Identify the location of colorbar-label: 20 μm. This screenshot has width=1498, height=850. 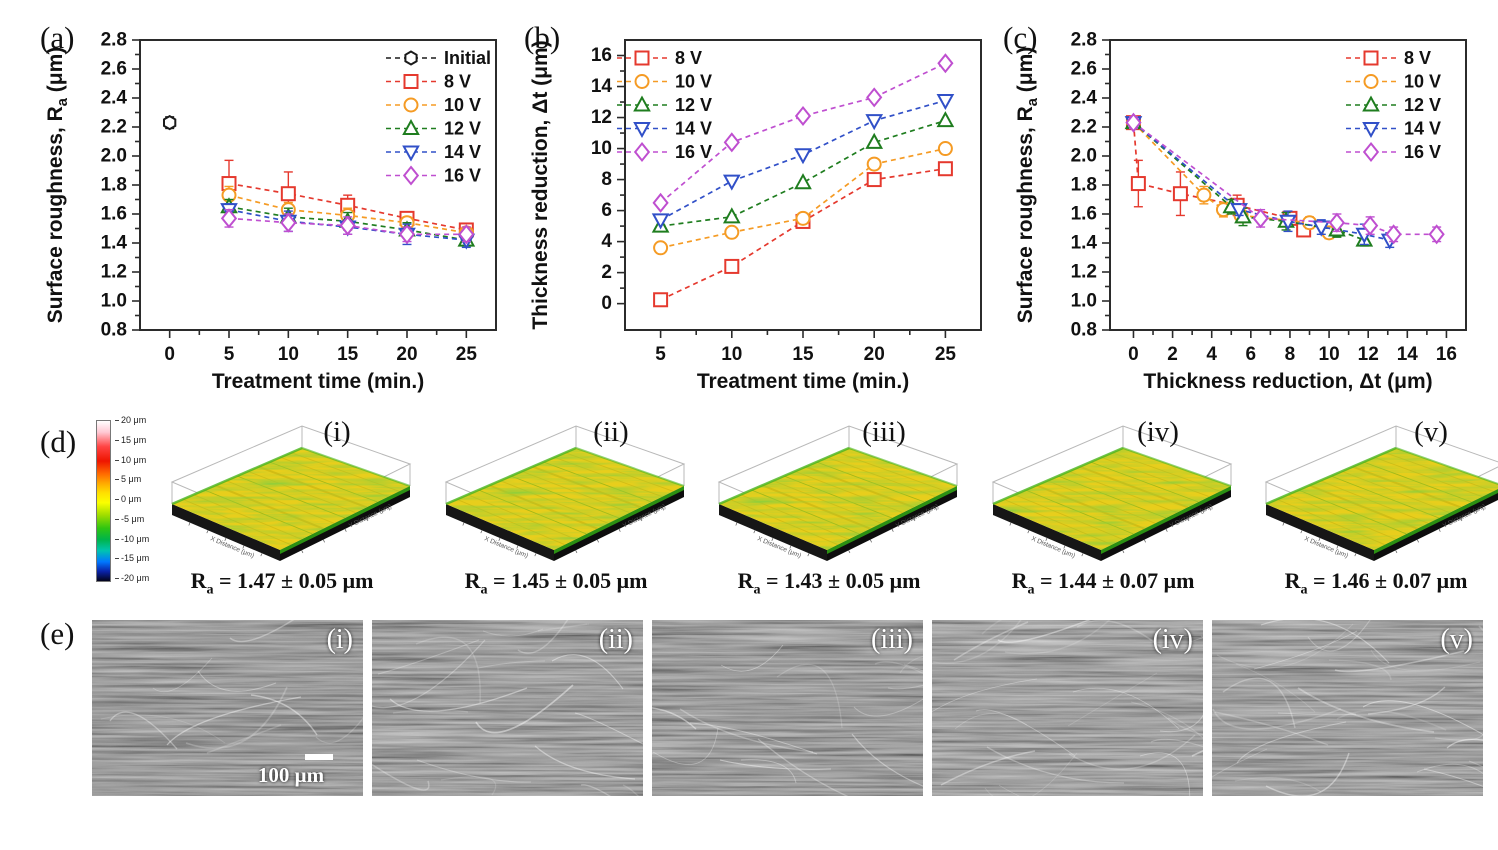
(130, 420).